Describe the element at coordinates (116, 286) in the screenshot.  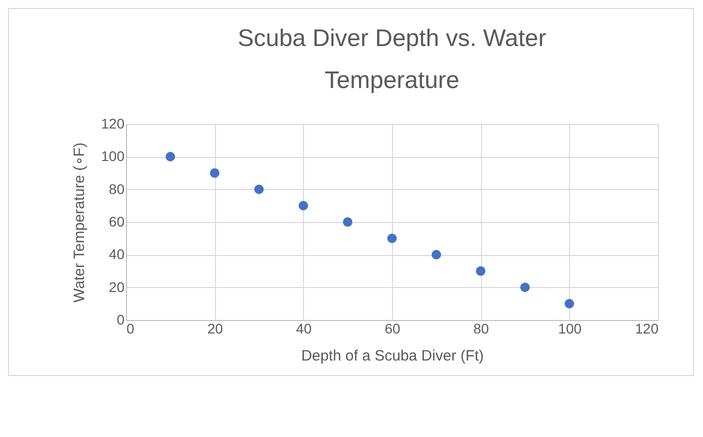
I see `y-tick-label: 20` at that location.